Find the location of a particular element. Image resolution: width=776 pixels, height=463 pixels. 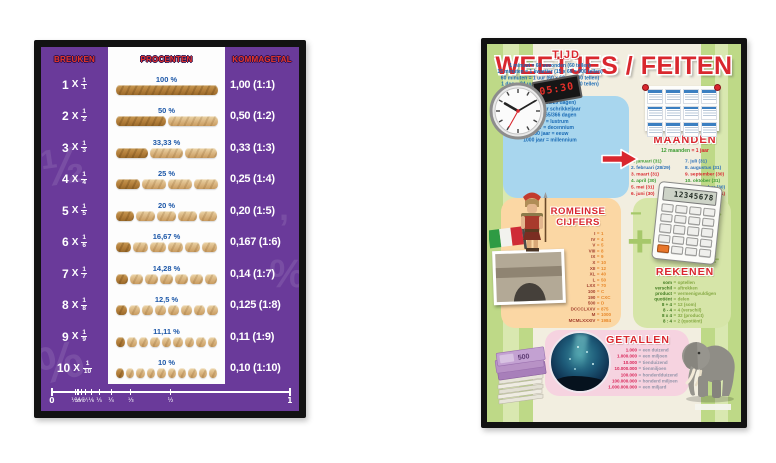

percent-label: 25 % is located at coordinates (166, 174).